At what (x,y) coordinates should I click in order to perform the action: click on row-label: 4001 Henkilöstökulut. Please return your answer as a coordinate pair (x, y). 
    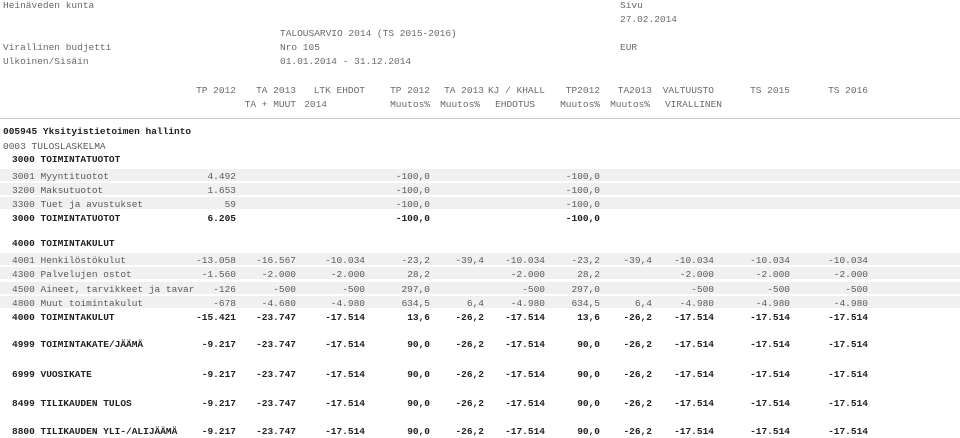
    Looking at the image, I should click on (69, 260).